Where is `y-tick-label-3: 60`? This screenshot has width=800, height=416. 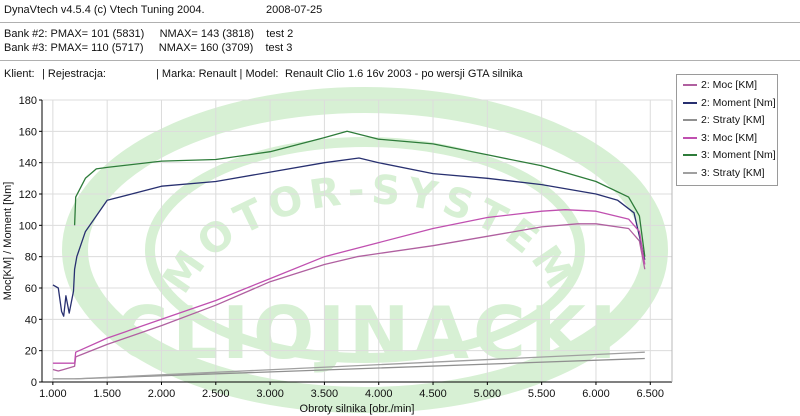 y-tick-label-3: 60 is located at coordinates (31, 289).